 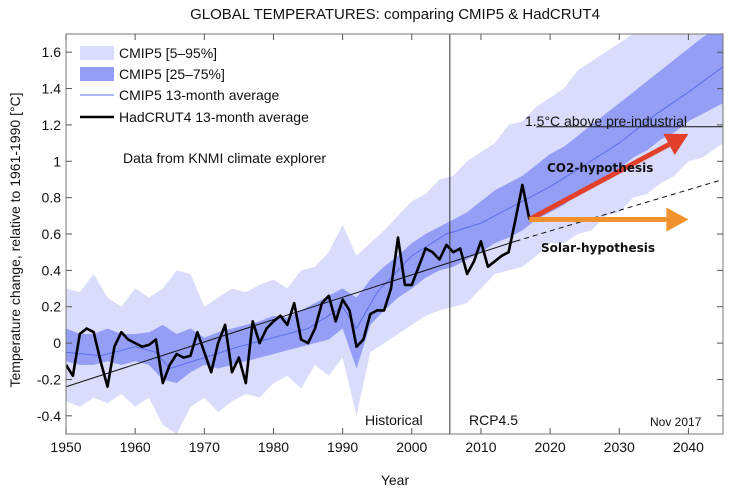 I want to click on rcp45-label: RCP4.5, so click(x=493, y=420).